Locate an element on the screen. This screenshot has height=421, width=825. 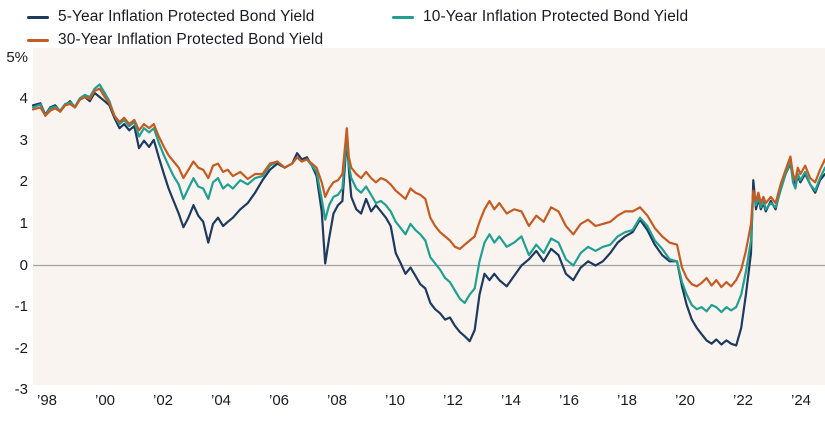
legend-label-10-year: 10-Year Inflation Protected Bond Yield is located at coordinates (556, 16).